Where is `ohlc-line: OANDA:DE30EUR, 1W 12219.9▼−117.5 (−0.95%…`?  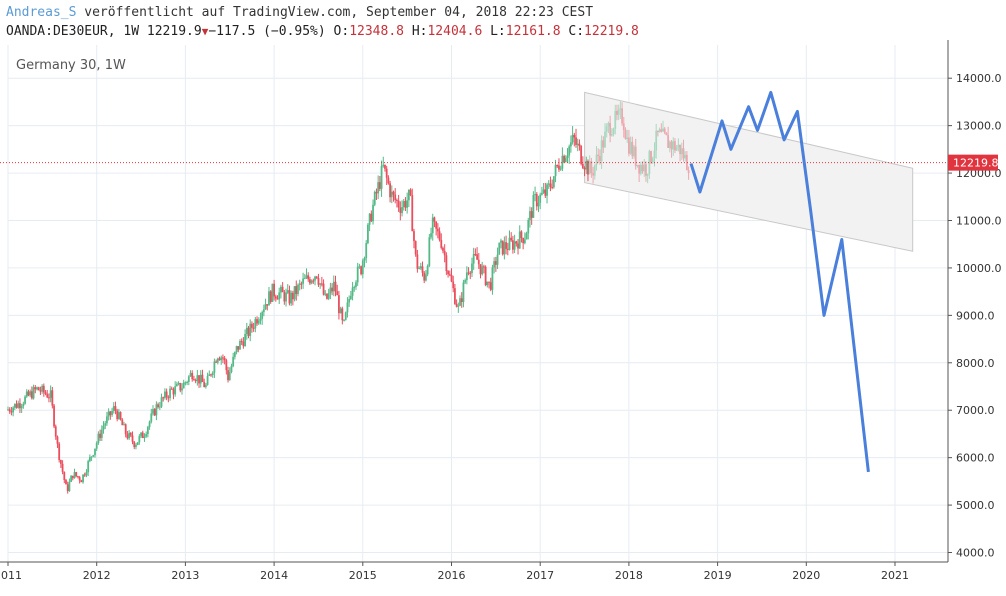
ohlc-line: OANDA:DE30EUR, 1W 12219.9▼−117.5 (−0.95%… is located at coordinates (322, 31).